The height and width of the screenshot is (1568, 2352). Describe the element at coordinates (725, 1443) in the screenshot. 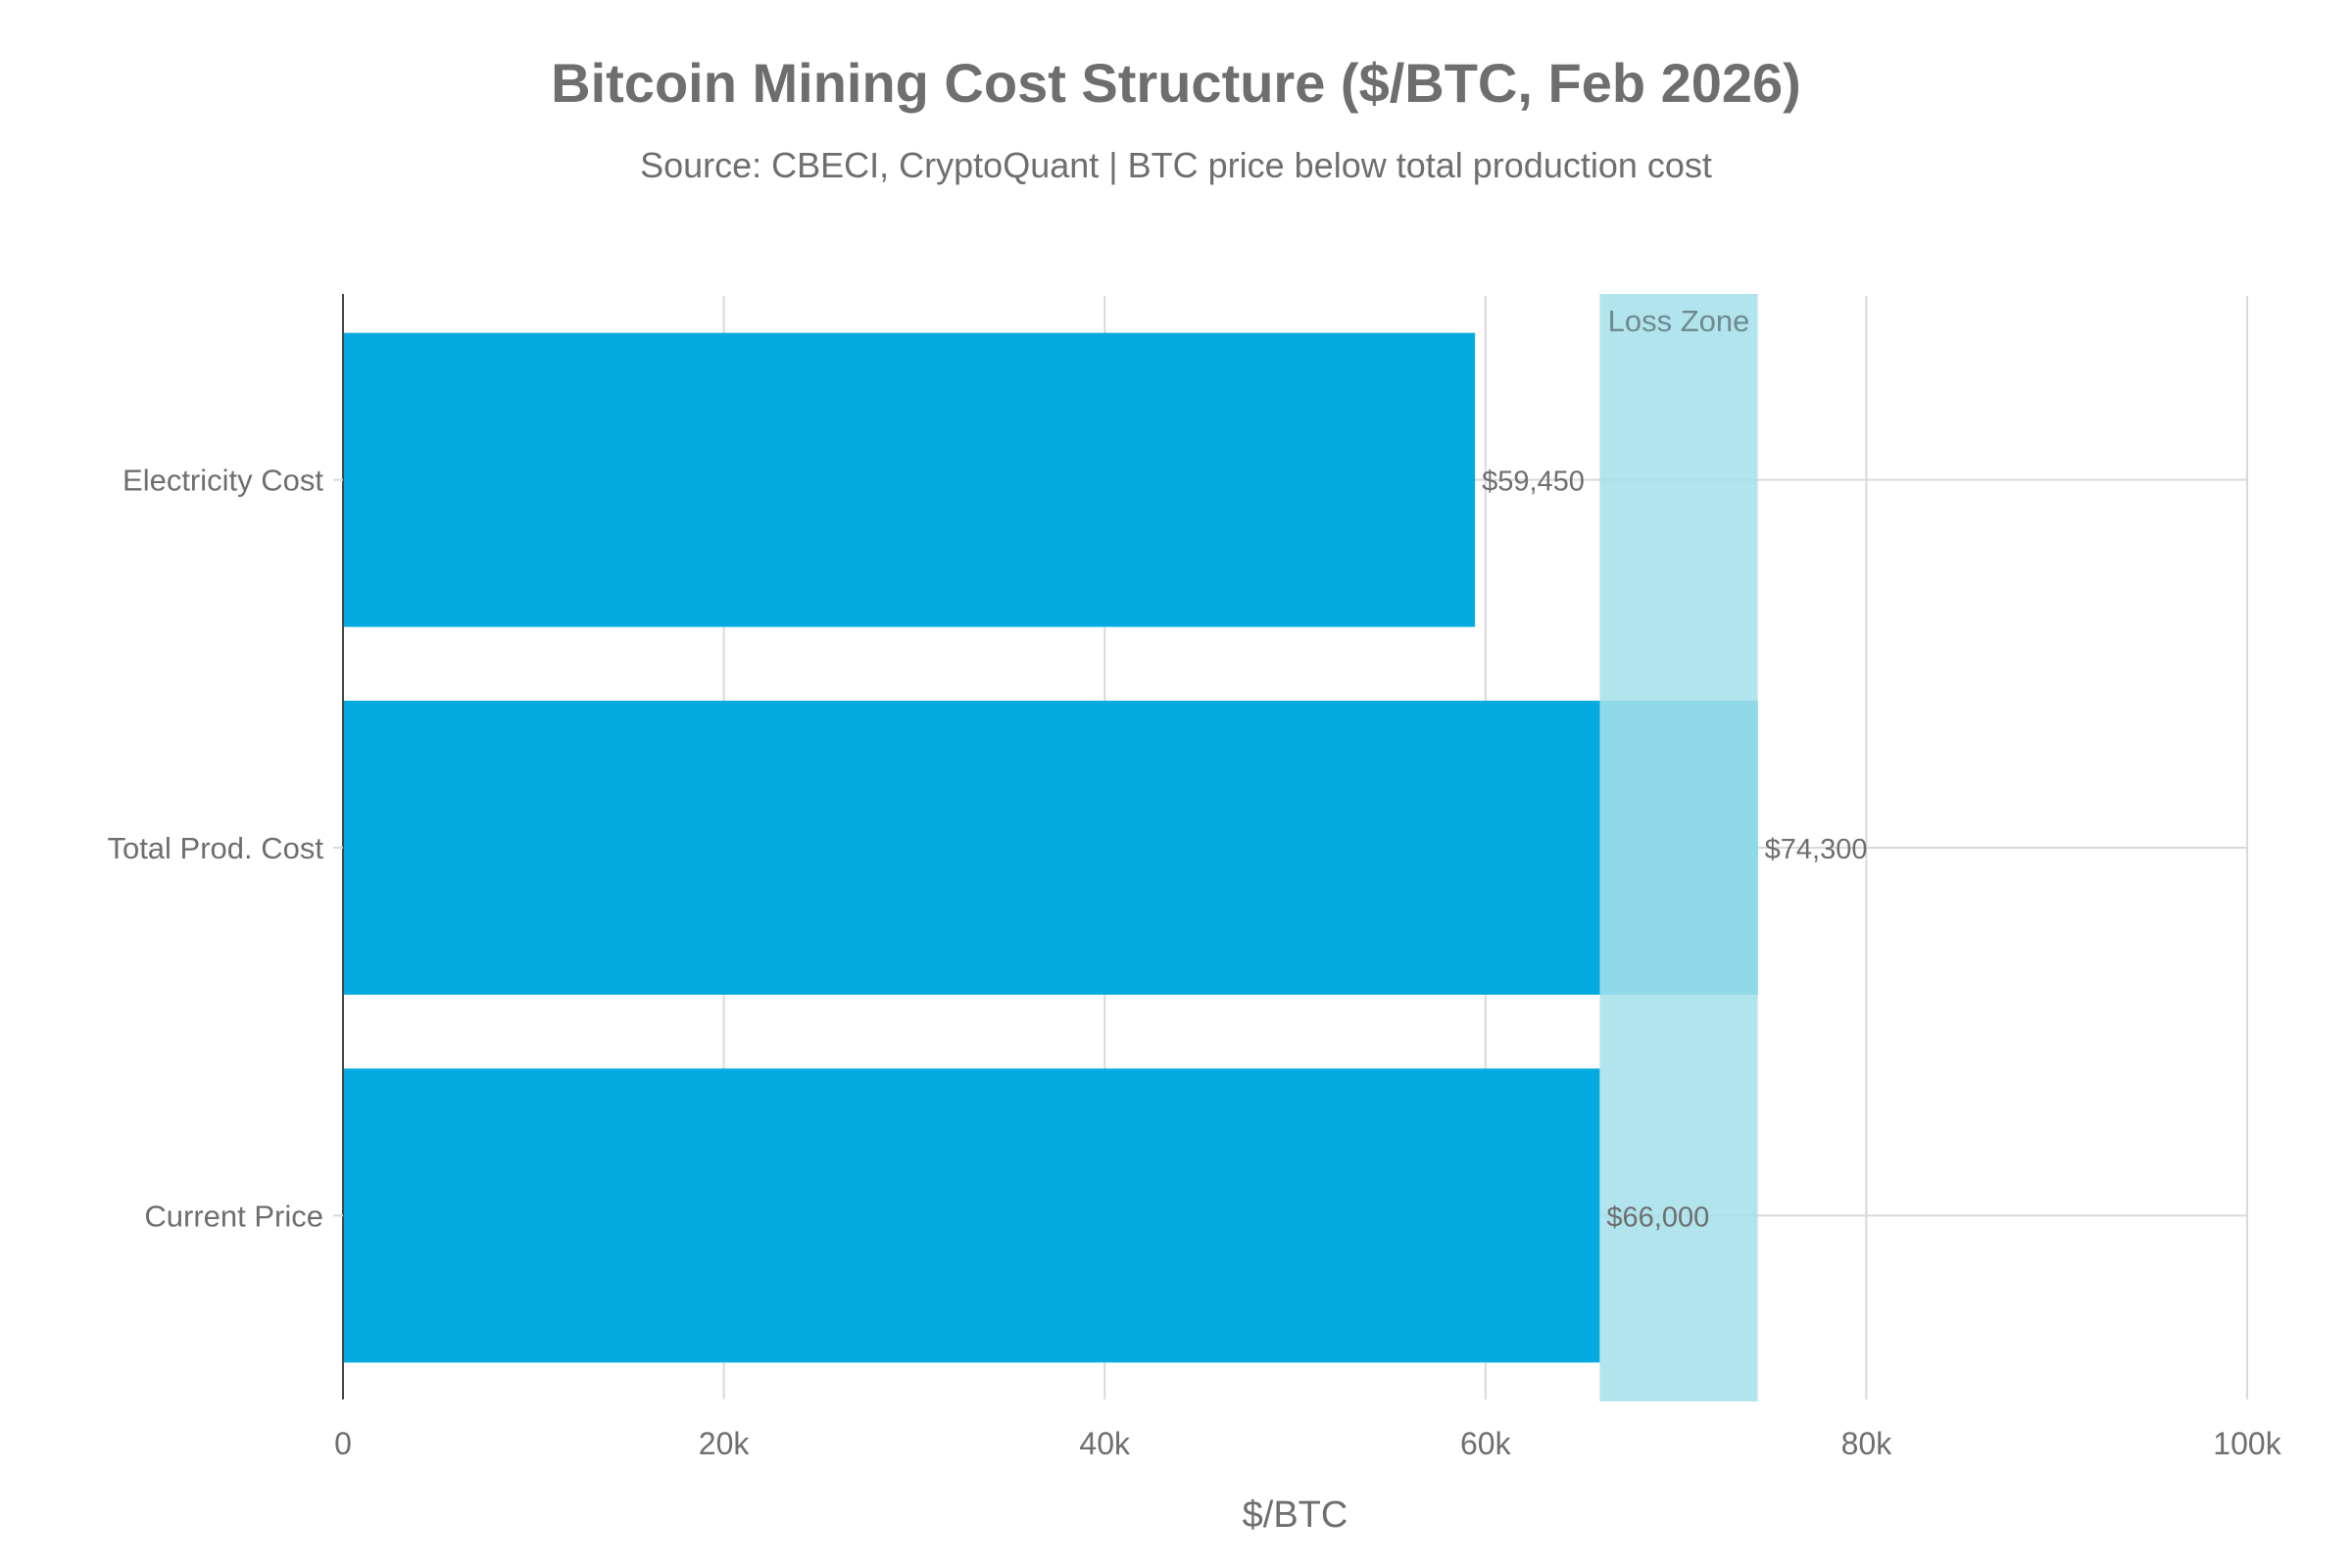

I see `x-tick-label: 20k` at that location.